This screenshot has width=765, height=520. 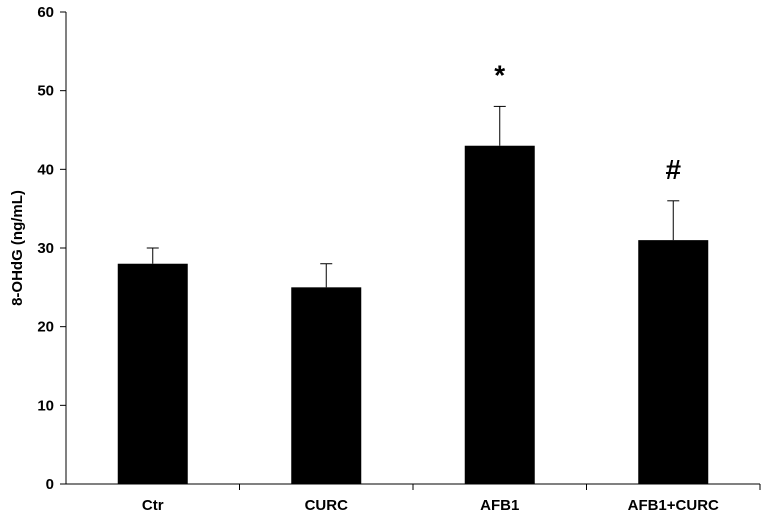 I want to click on y-tick-label: 50, so click(x=45, y=91).